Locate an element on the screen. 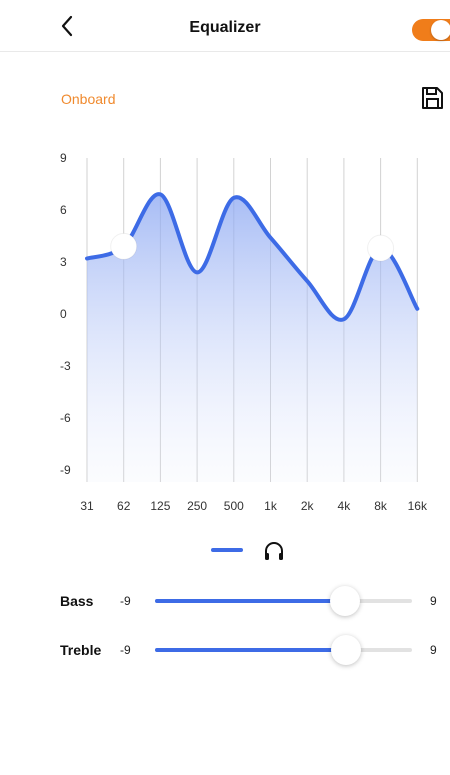 This screenshot has width=450, height=775. treble-max-label: 9 is located at coordinates (433, 650).